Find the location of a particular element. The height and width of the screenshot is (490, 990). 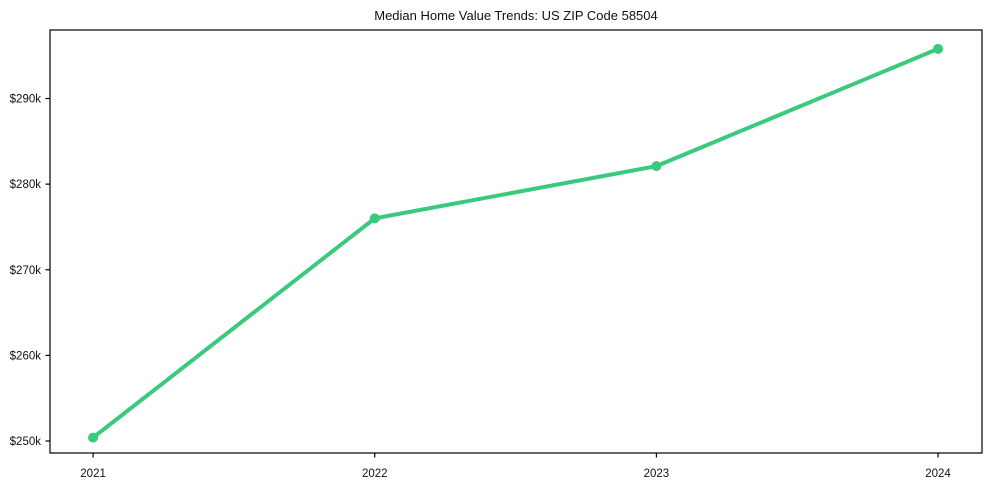

y-tick-label: $260k is located at coordinates (26, 356).